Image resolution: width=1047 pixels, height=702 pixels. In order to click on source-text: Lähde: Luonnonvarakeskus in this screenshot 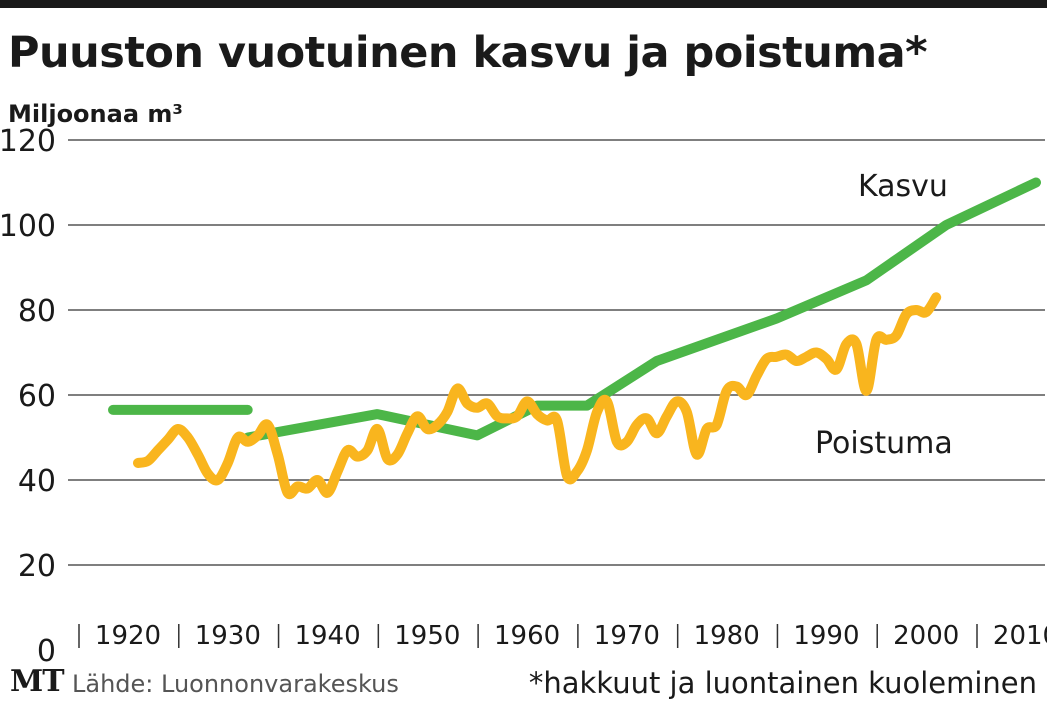, I will do `click(235, 684)`.